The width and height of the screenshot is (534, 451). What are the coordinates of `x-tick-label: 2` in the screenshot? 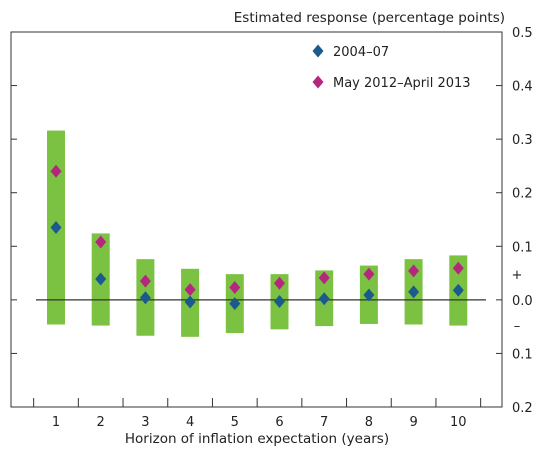 It's located at (101, 422).